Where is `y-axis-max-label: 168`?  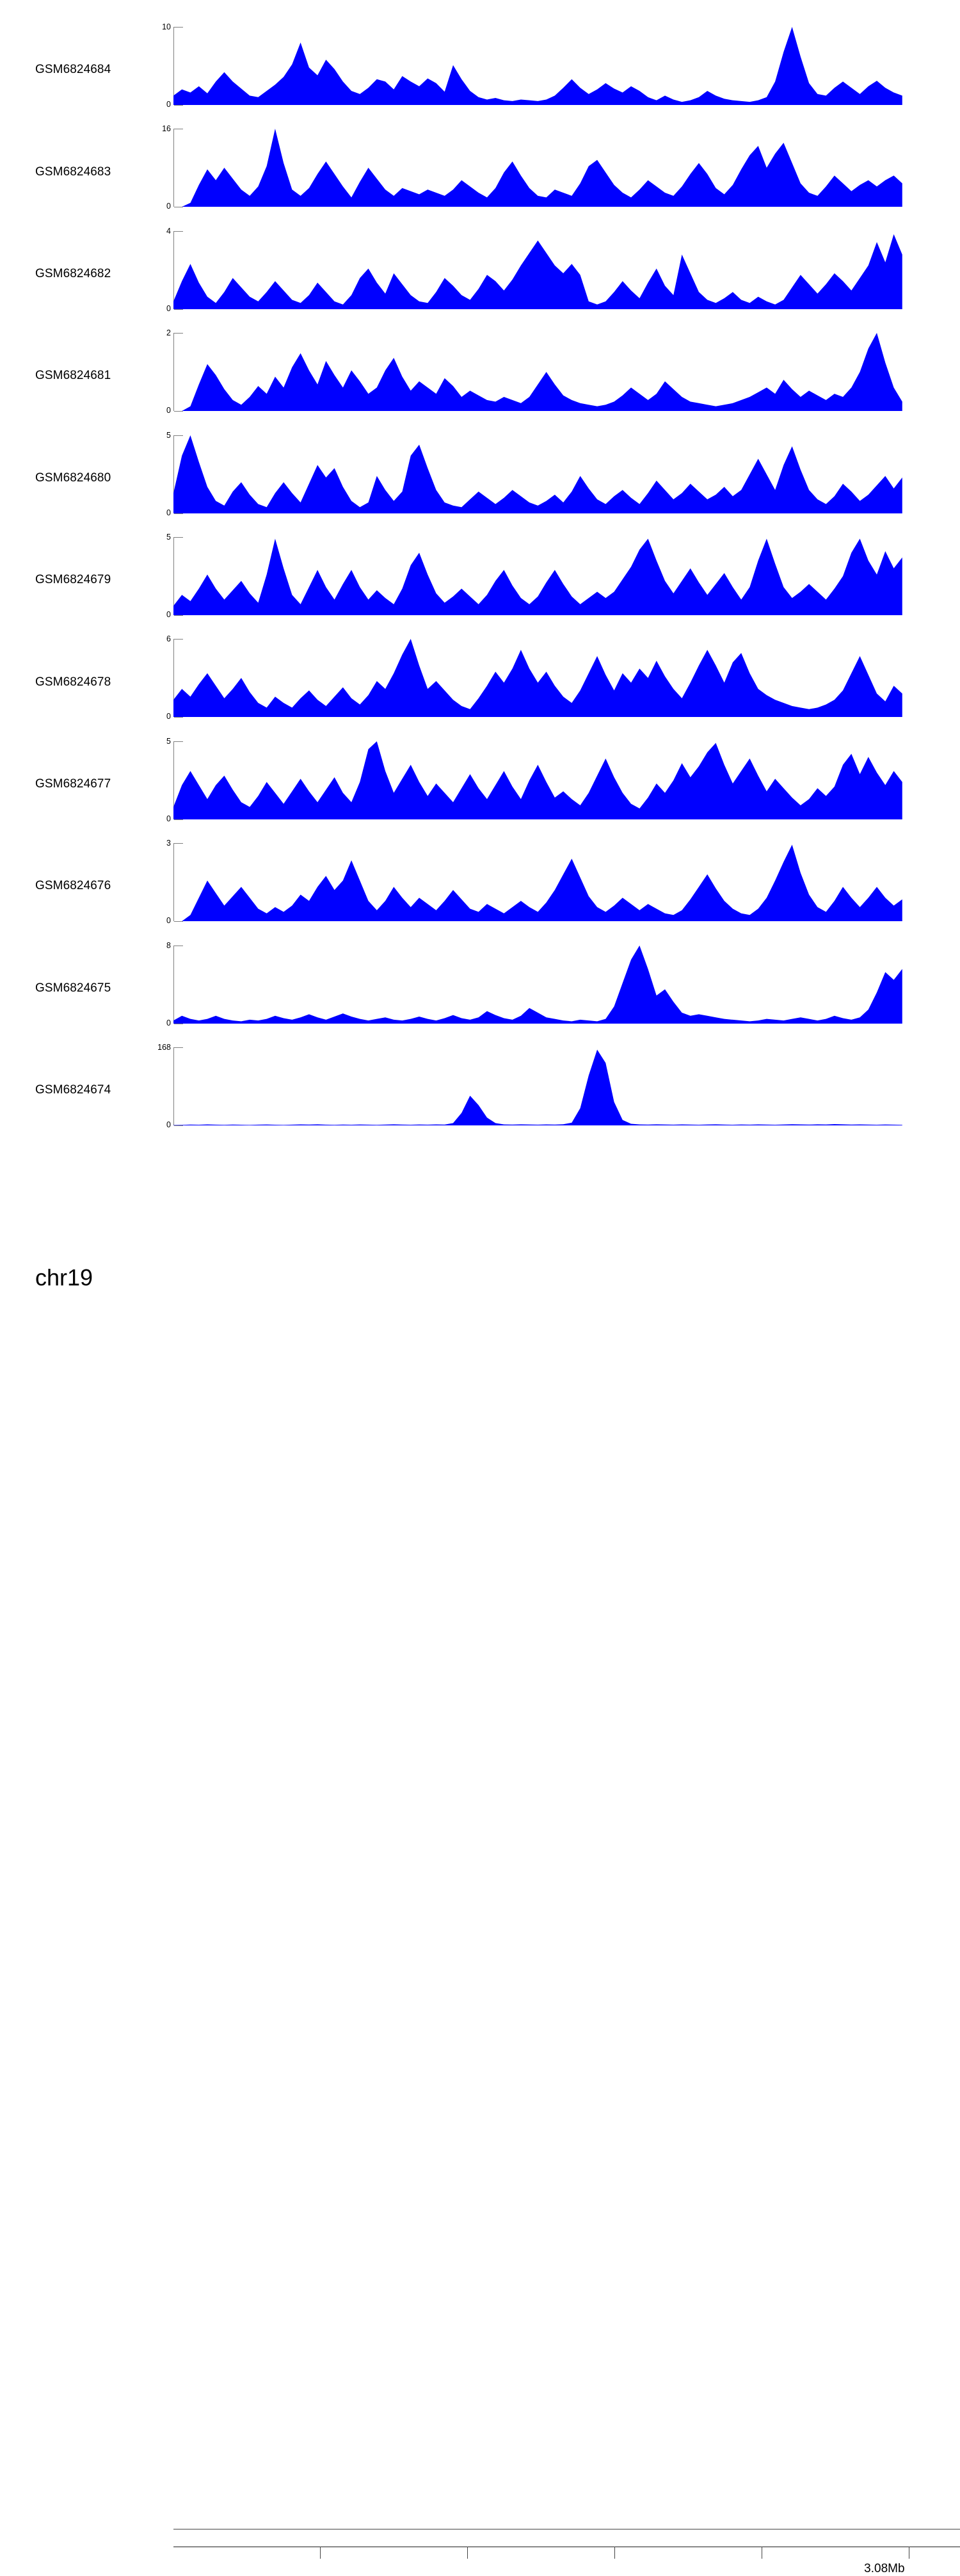 y-axis-max-label: 168 is located at coordinates (164, 1047).